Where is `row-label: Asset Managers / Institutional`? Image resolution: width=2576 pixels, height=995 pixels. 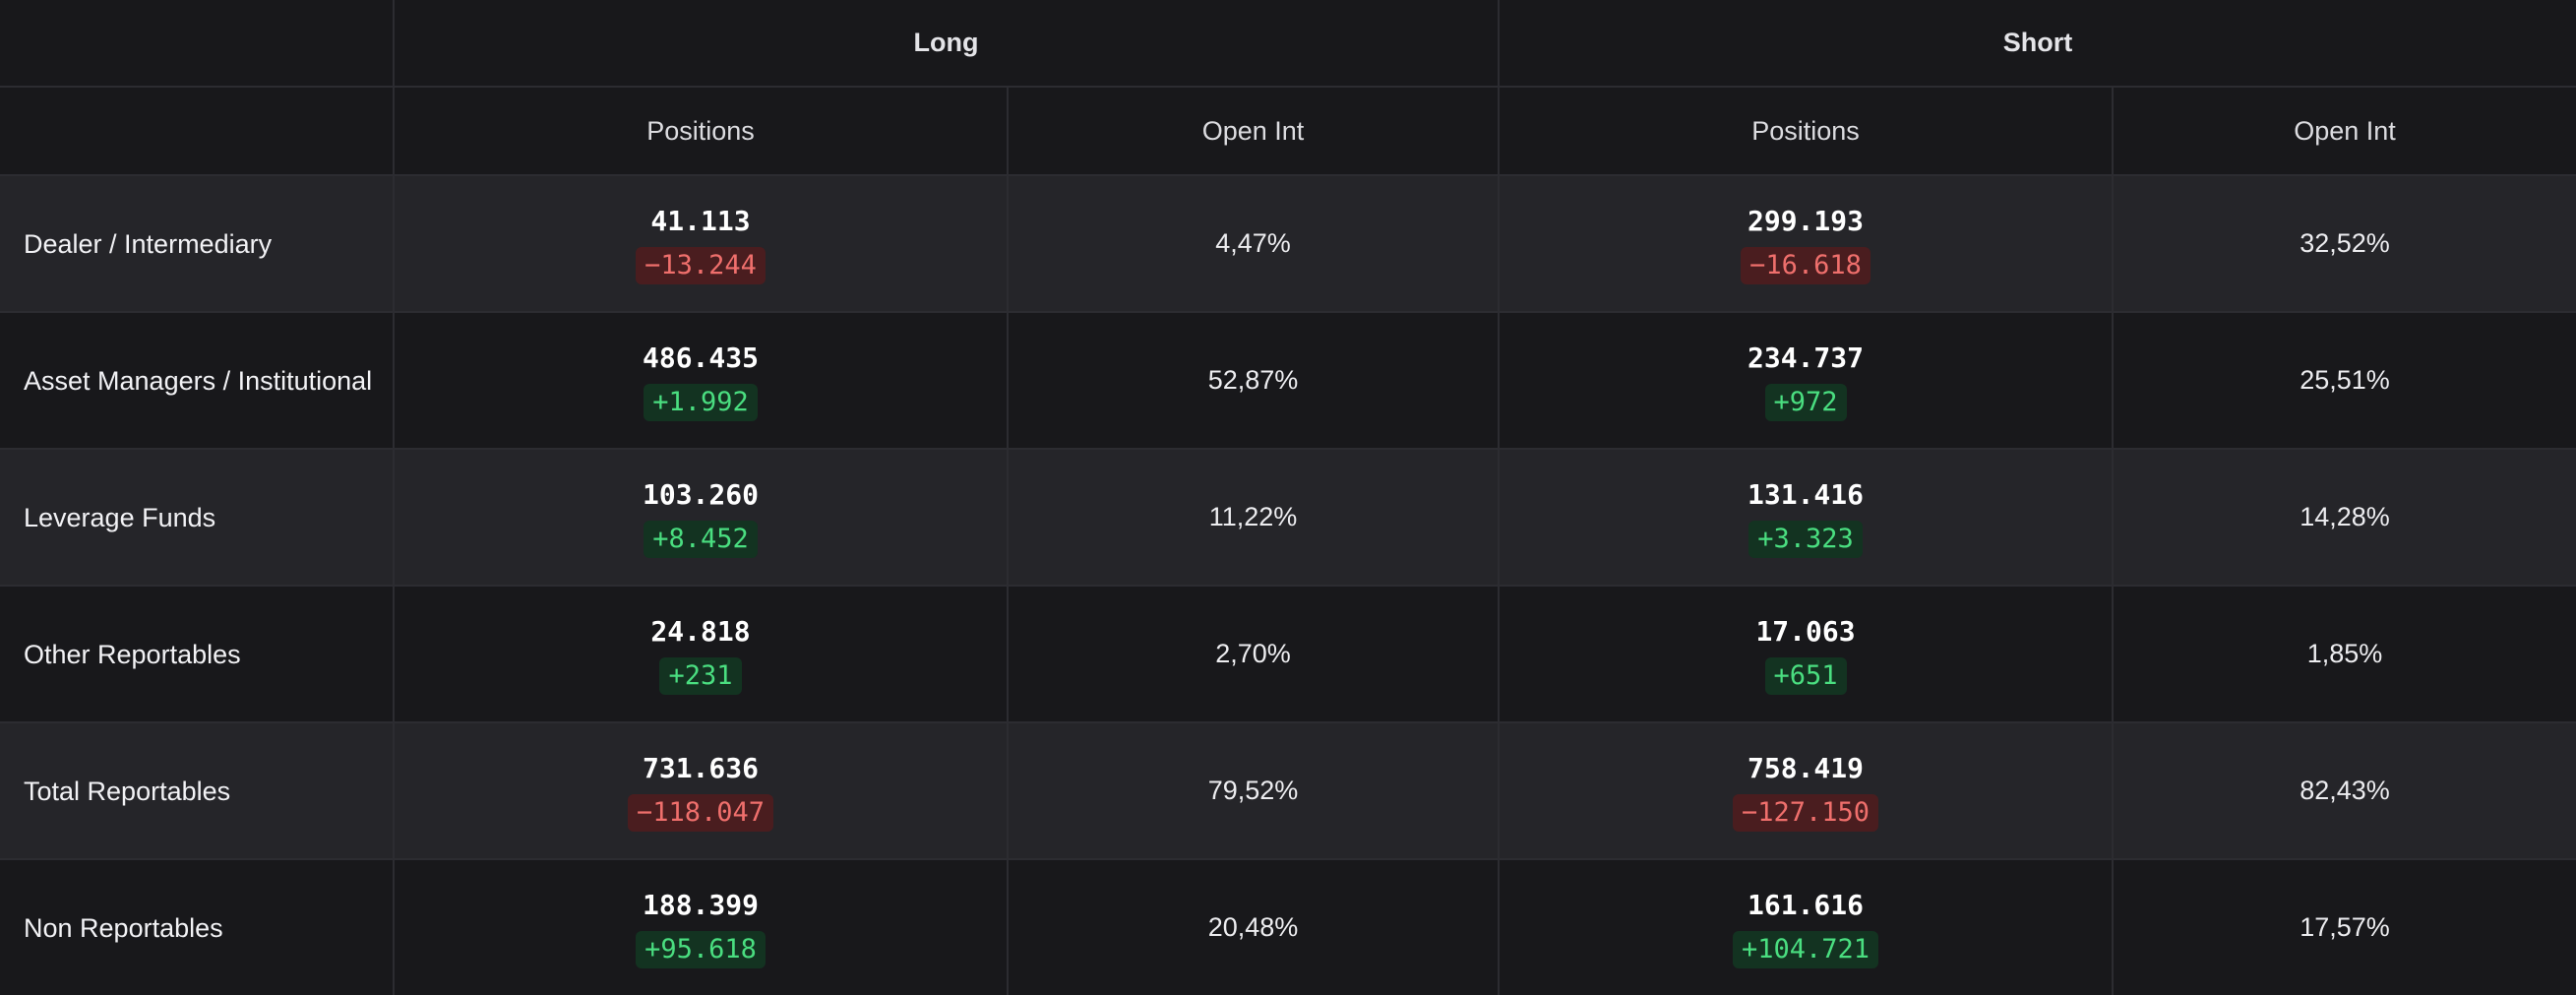
row-label: Asset Managers / Institutional is located at coordinates (197, 381).